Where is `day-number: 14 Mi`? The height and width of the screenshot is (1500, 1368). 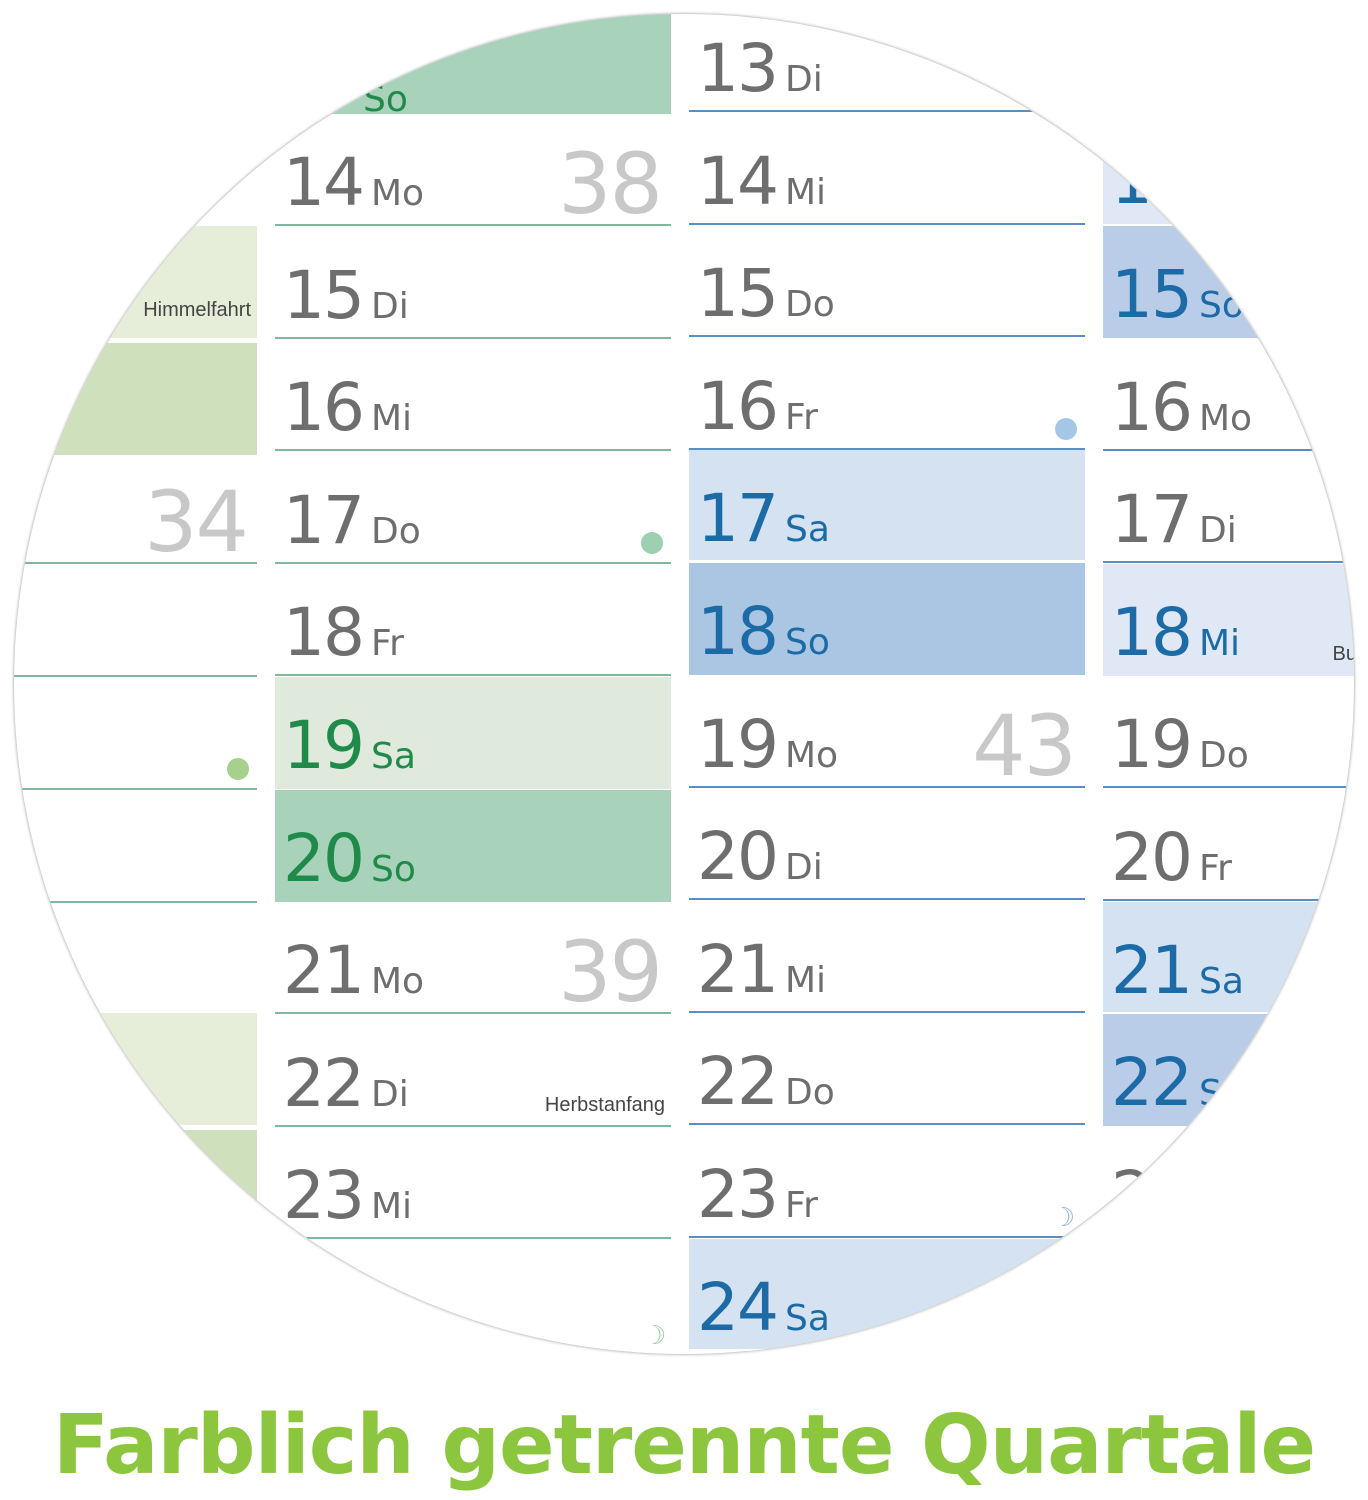
day-number: 14 Mi is located at coordinates (762, 181).